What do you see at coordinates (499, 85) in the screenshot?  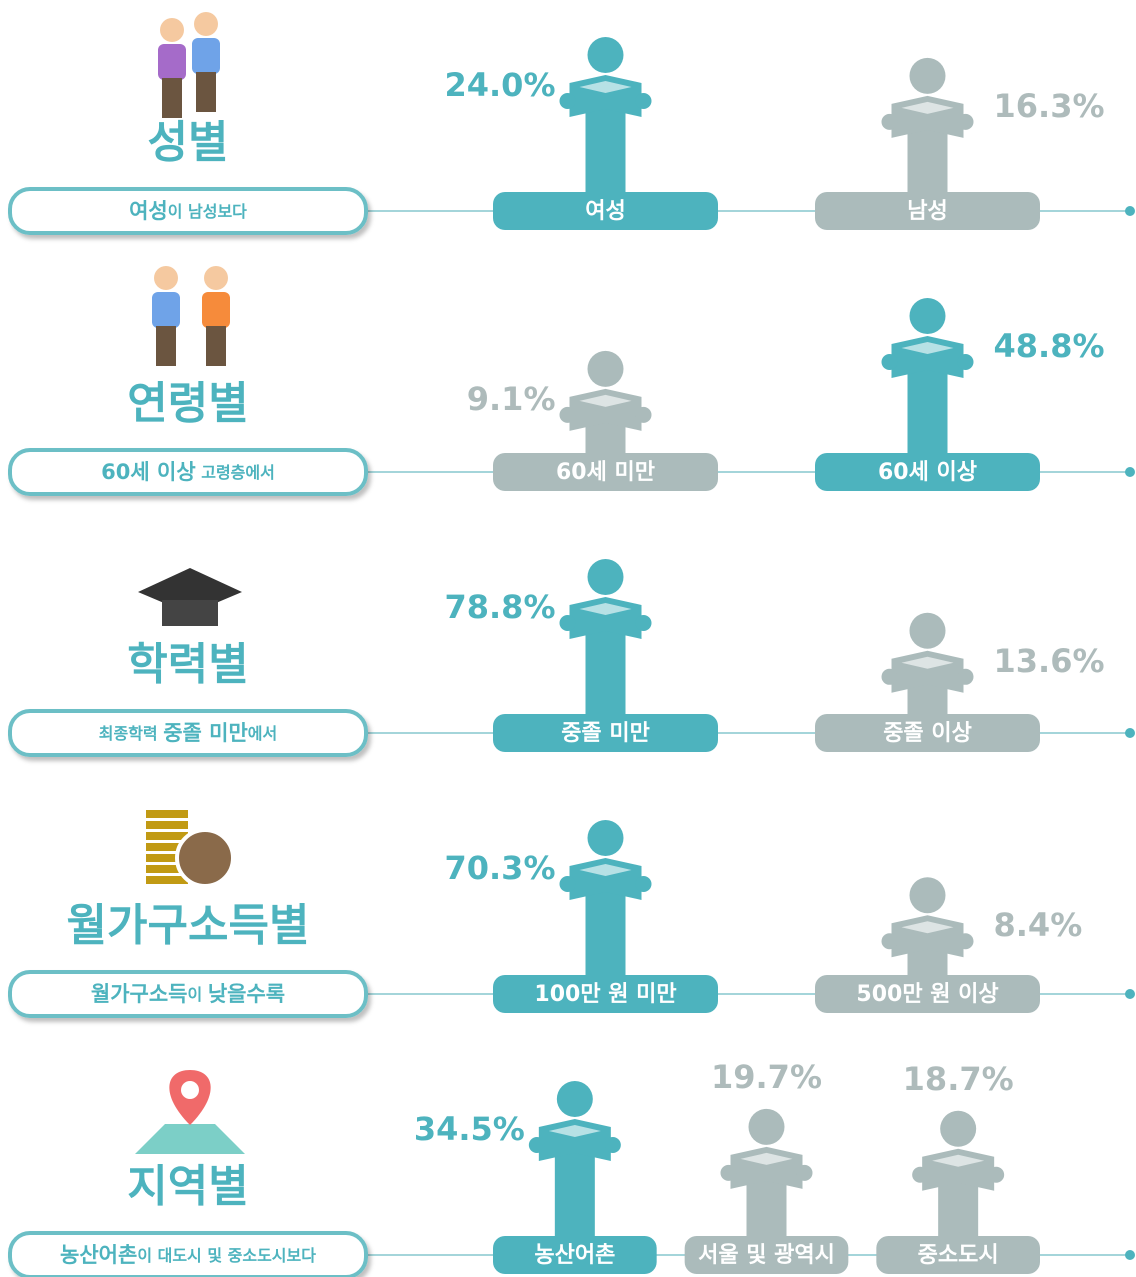 I see `value-label: 24.0%` at bounding box center [499, 85].